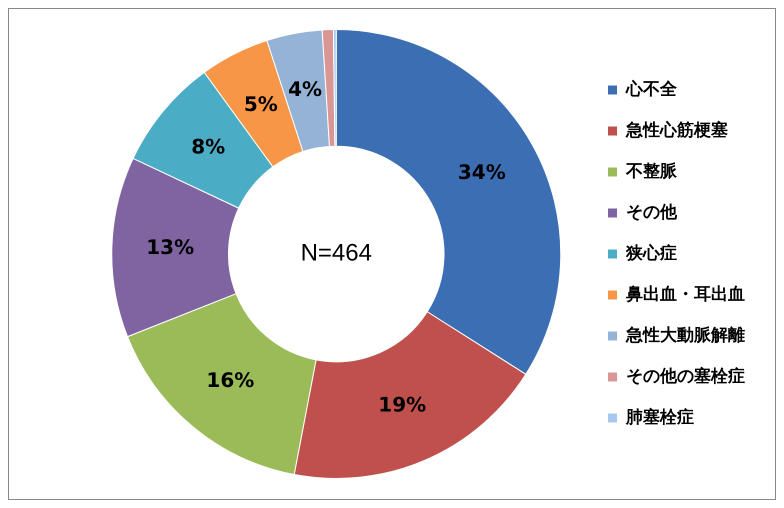 This screenshot has width=784, height=508. What do you see at coordinates (652, 212) in the screenshot?
I see `legend-label: その他` at bounding box center [652, 212].